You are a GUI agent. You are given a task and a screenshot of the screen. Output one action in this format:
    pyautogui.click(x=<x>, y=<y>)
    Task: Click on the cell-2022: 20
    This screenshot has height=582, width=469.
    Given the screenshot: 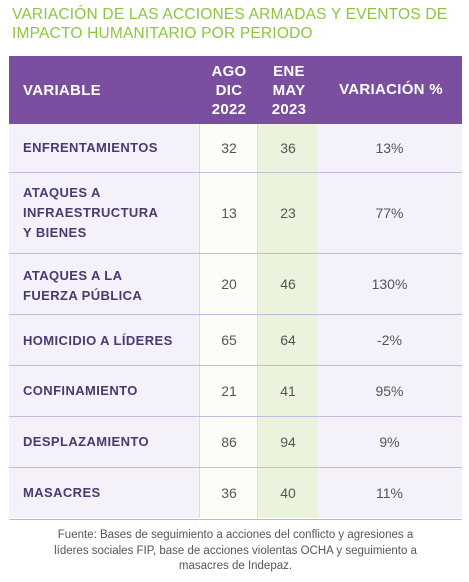 What is the action you would take?
    pyautogui.click(x=228, y=284)
    